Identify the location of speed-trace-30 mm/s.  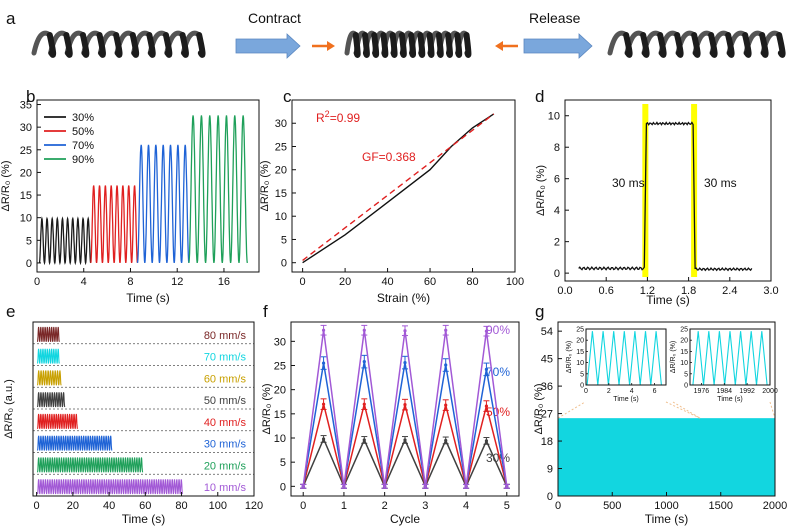
(74, 443).